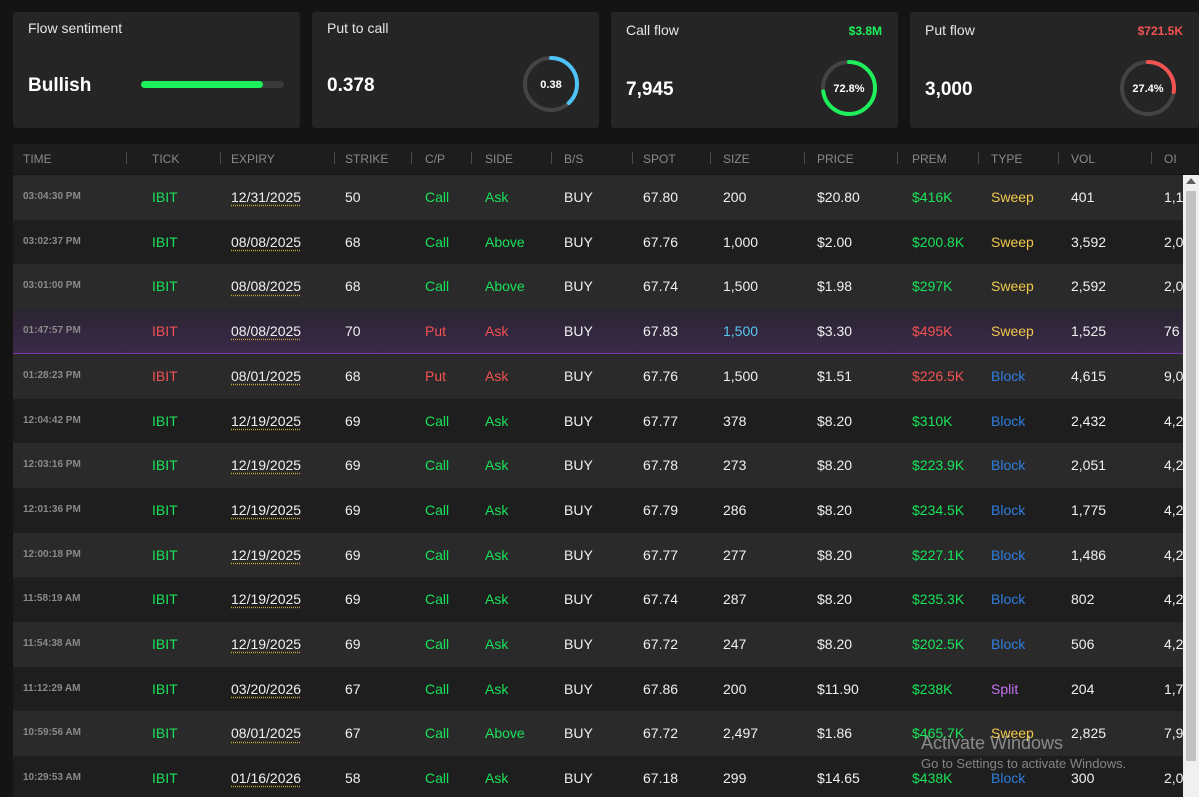  What do you see at coordinates (499, 159) in the screenshot?
I see `column-header-side: SIDE` at bounding box center [499, 159].